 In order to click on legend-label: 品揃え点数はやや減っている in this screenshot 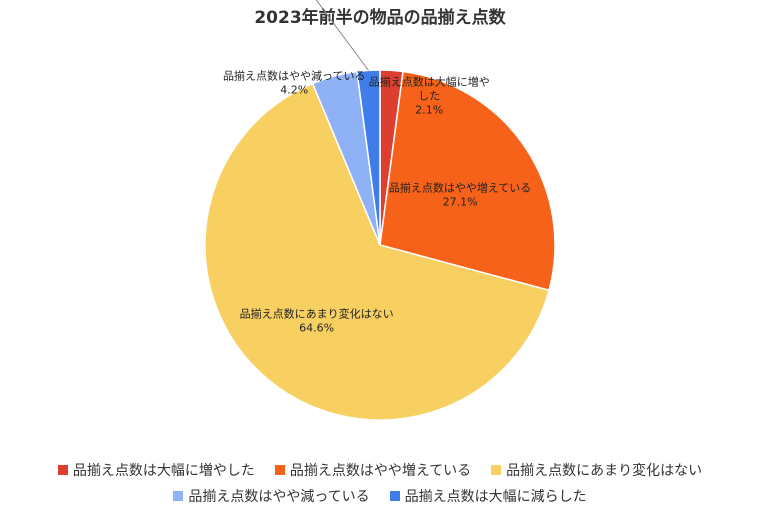, I will do `click(279, 497)`.